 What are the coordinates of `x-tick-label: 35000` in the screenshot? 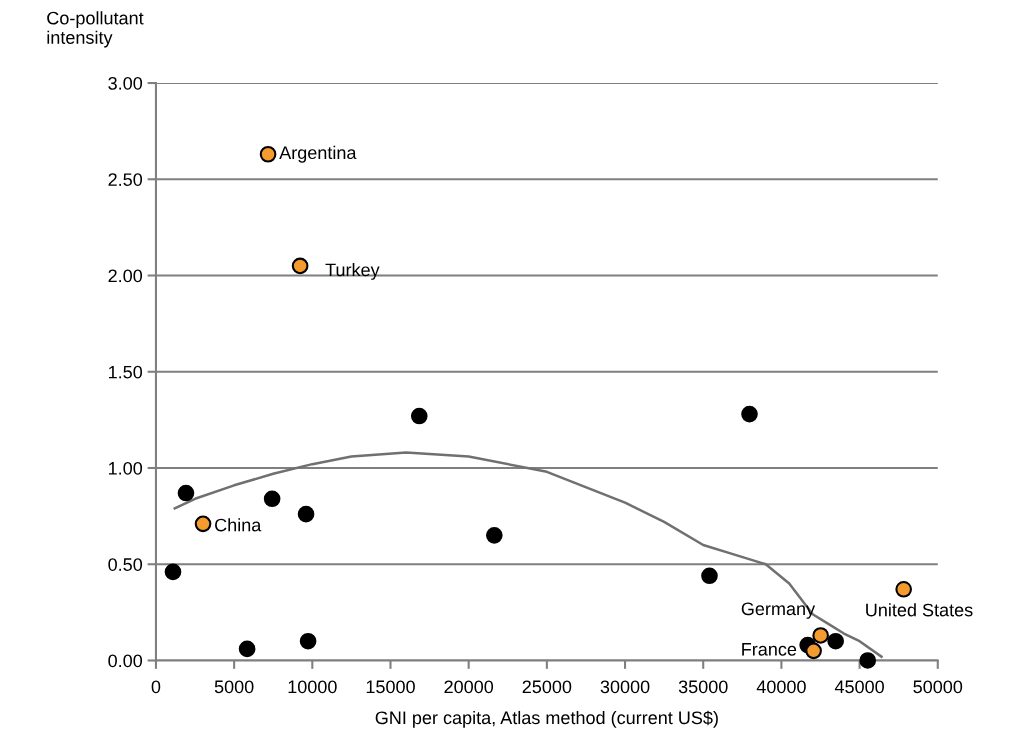 It's located at (703, 687).